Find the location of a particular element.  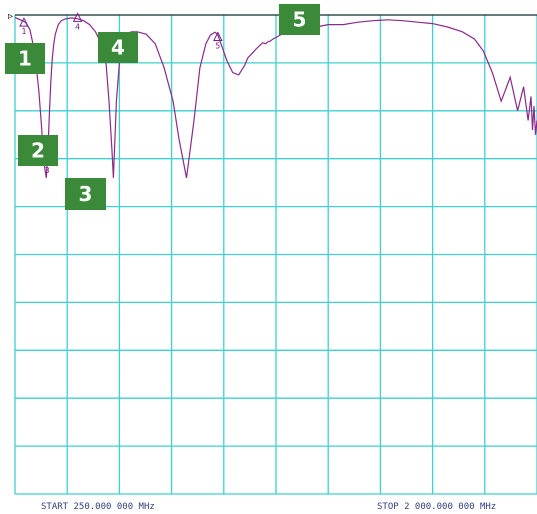

marker-5-number: 5 is located at coordinates (217, 46).